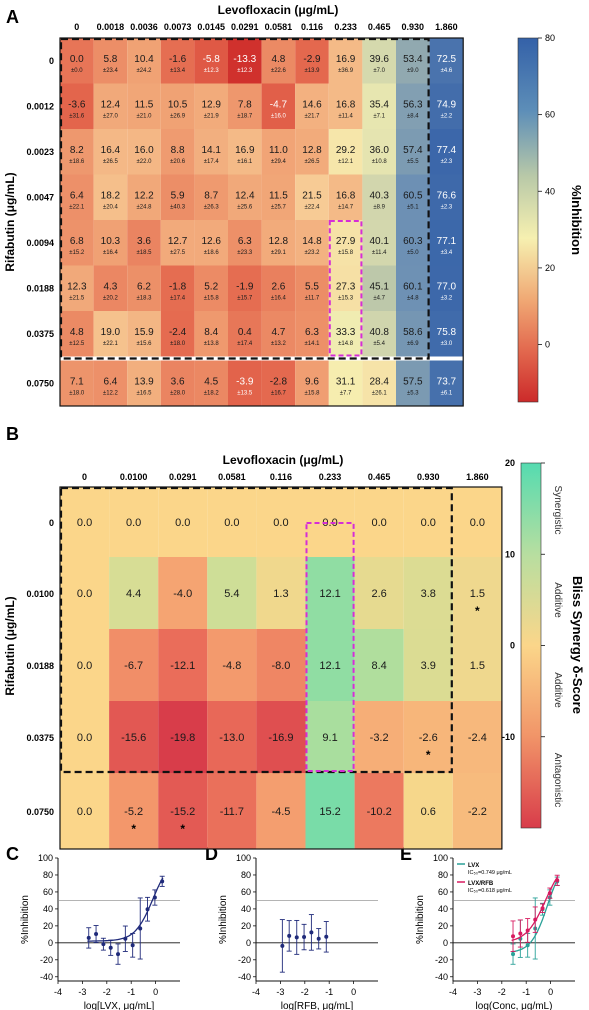 This screenshot has width=589, height=1010. I want to click on heatmap-a-value: 10.5, so click(178, 104).